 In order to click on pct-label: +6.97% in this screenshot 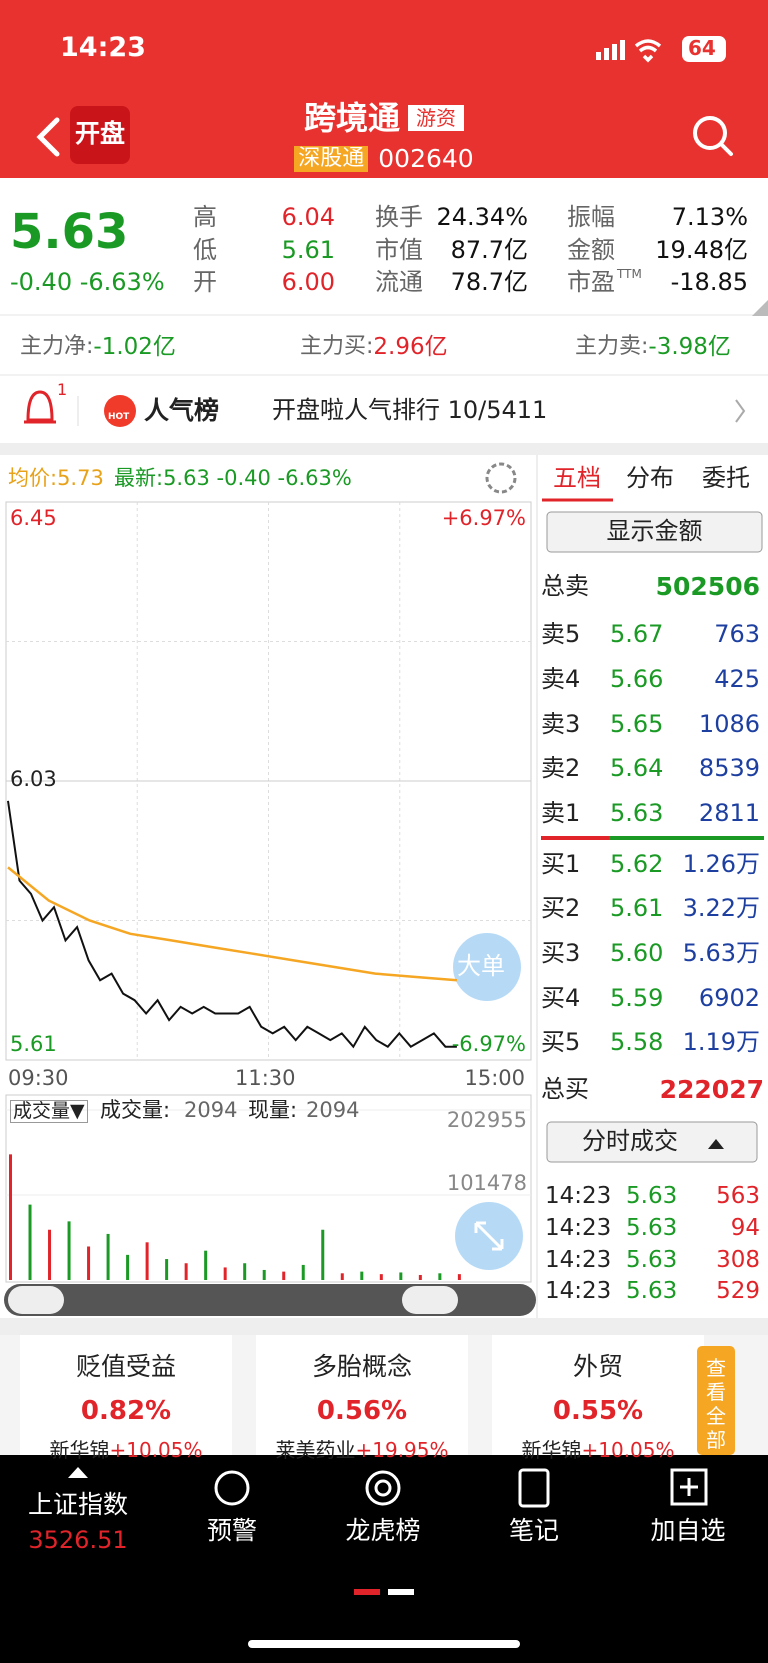, I will do `click(483, 518)`.